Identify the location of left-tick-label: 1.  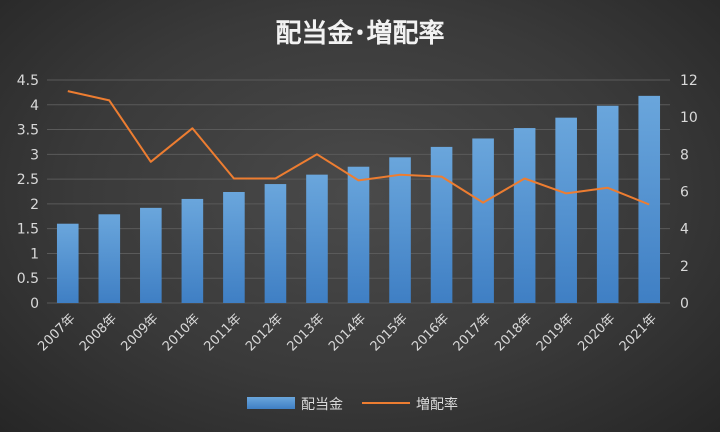
(34, 254).